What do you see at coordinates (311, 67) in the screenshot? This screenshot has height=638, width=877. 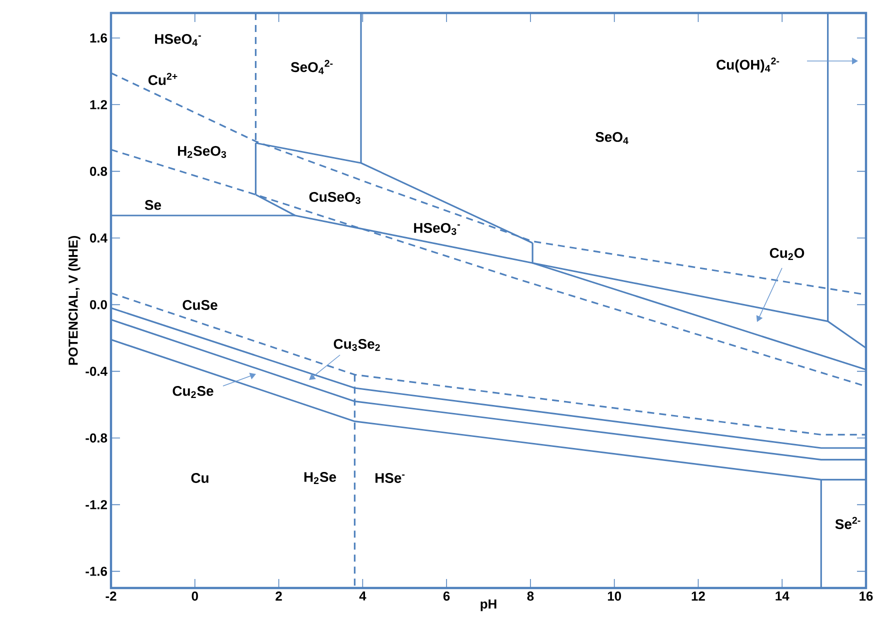 I see `annotation: SeO$_{4}$2-` at bounding box center [311, 67].